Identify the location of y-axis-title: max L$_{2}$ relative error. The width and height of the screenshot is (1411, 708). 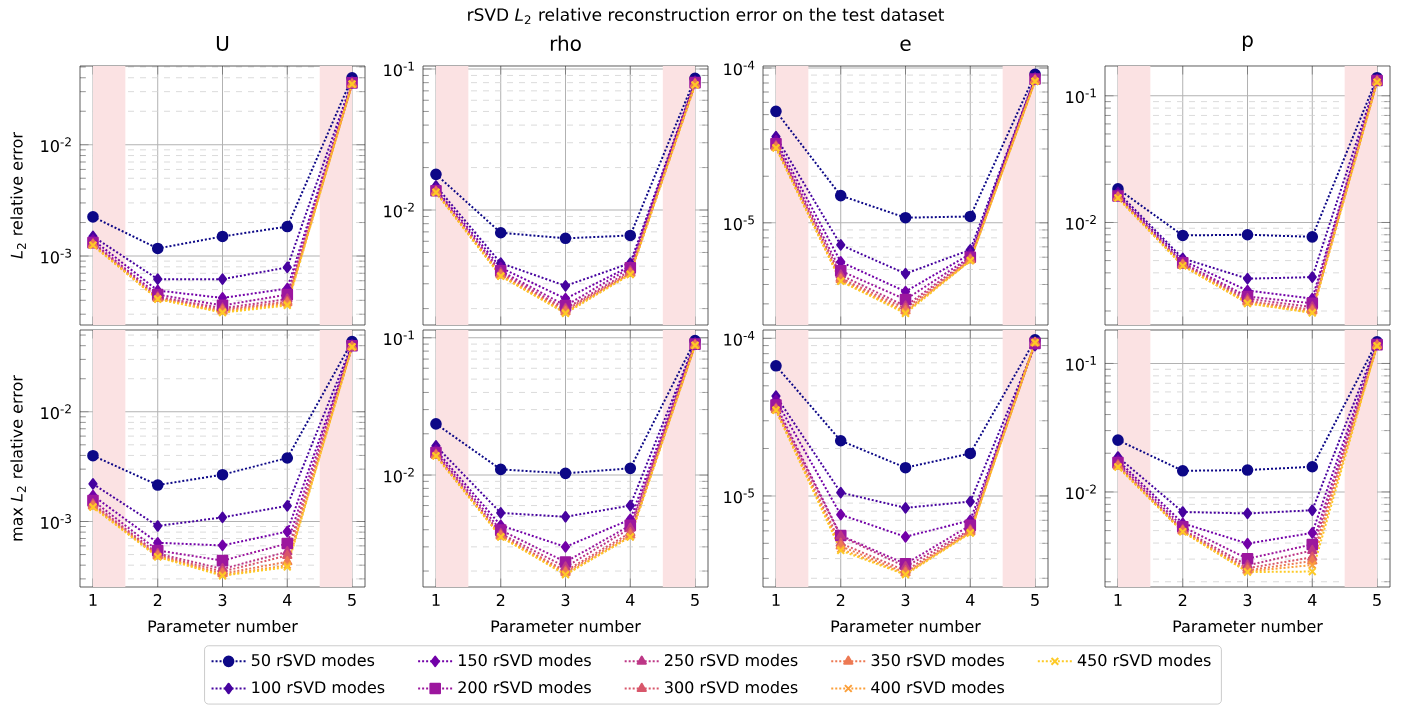
(18, 458).